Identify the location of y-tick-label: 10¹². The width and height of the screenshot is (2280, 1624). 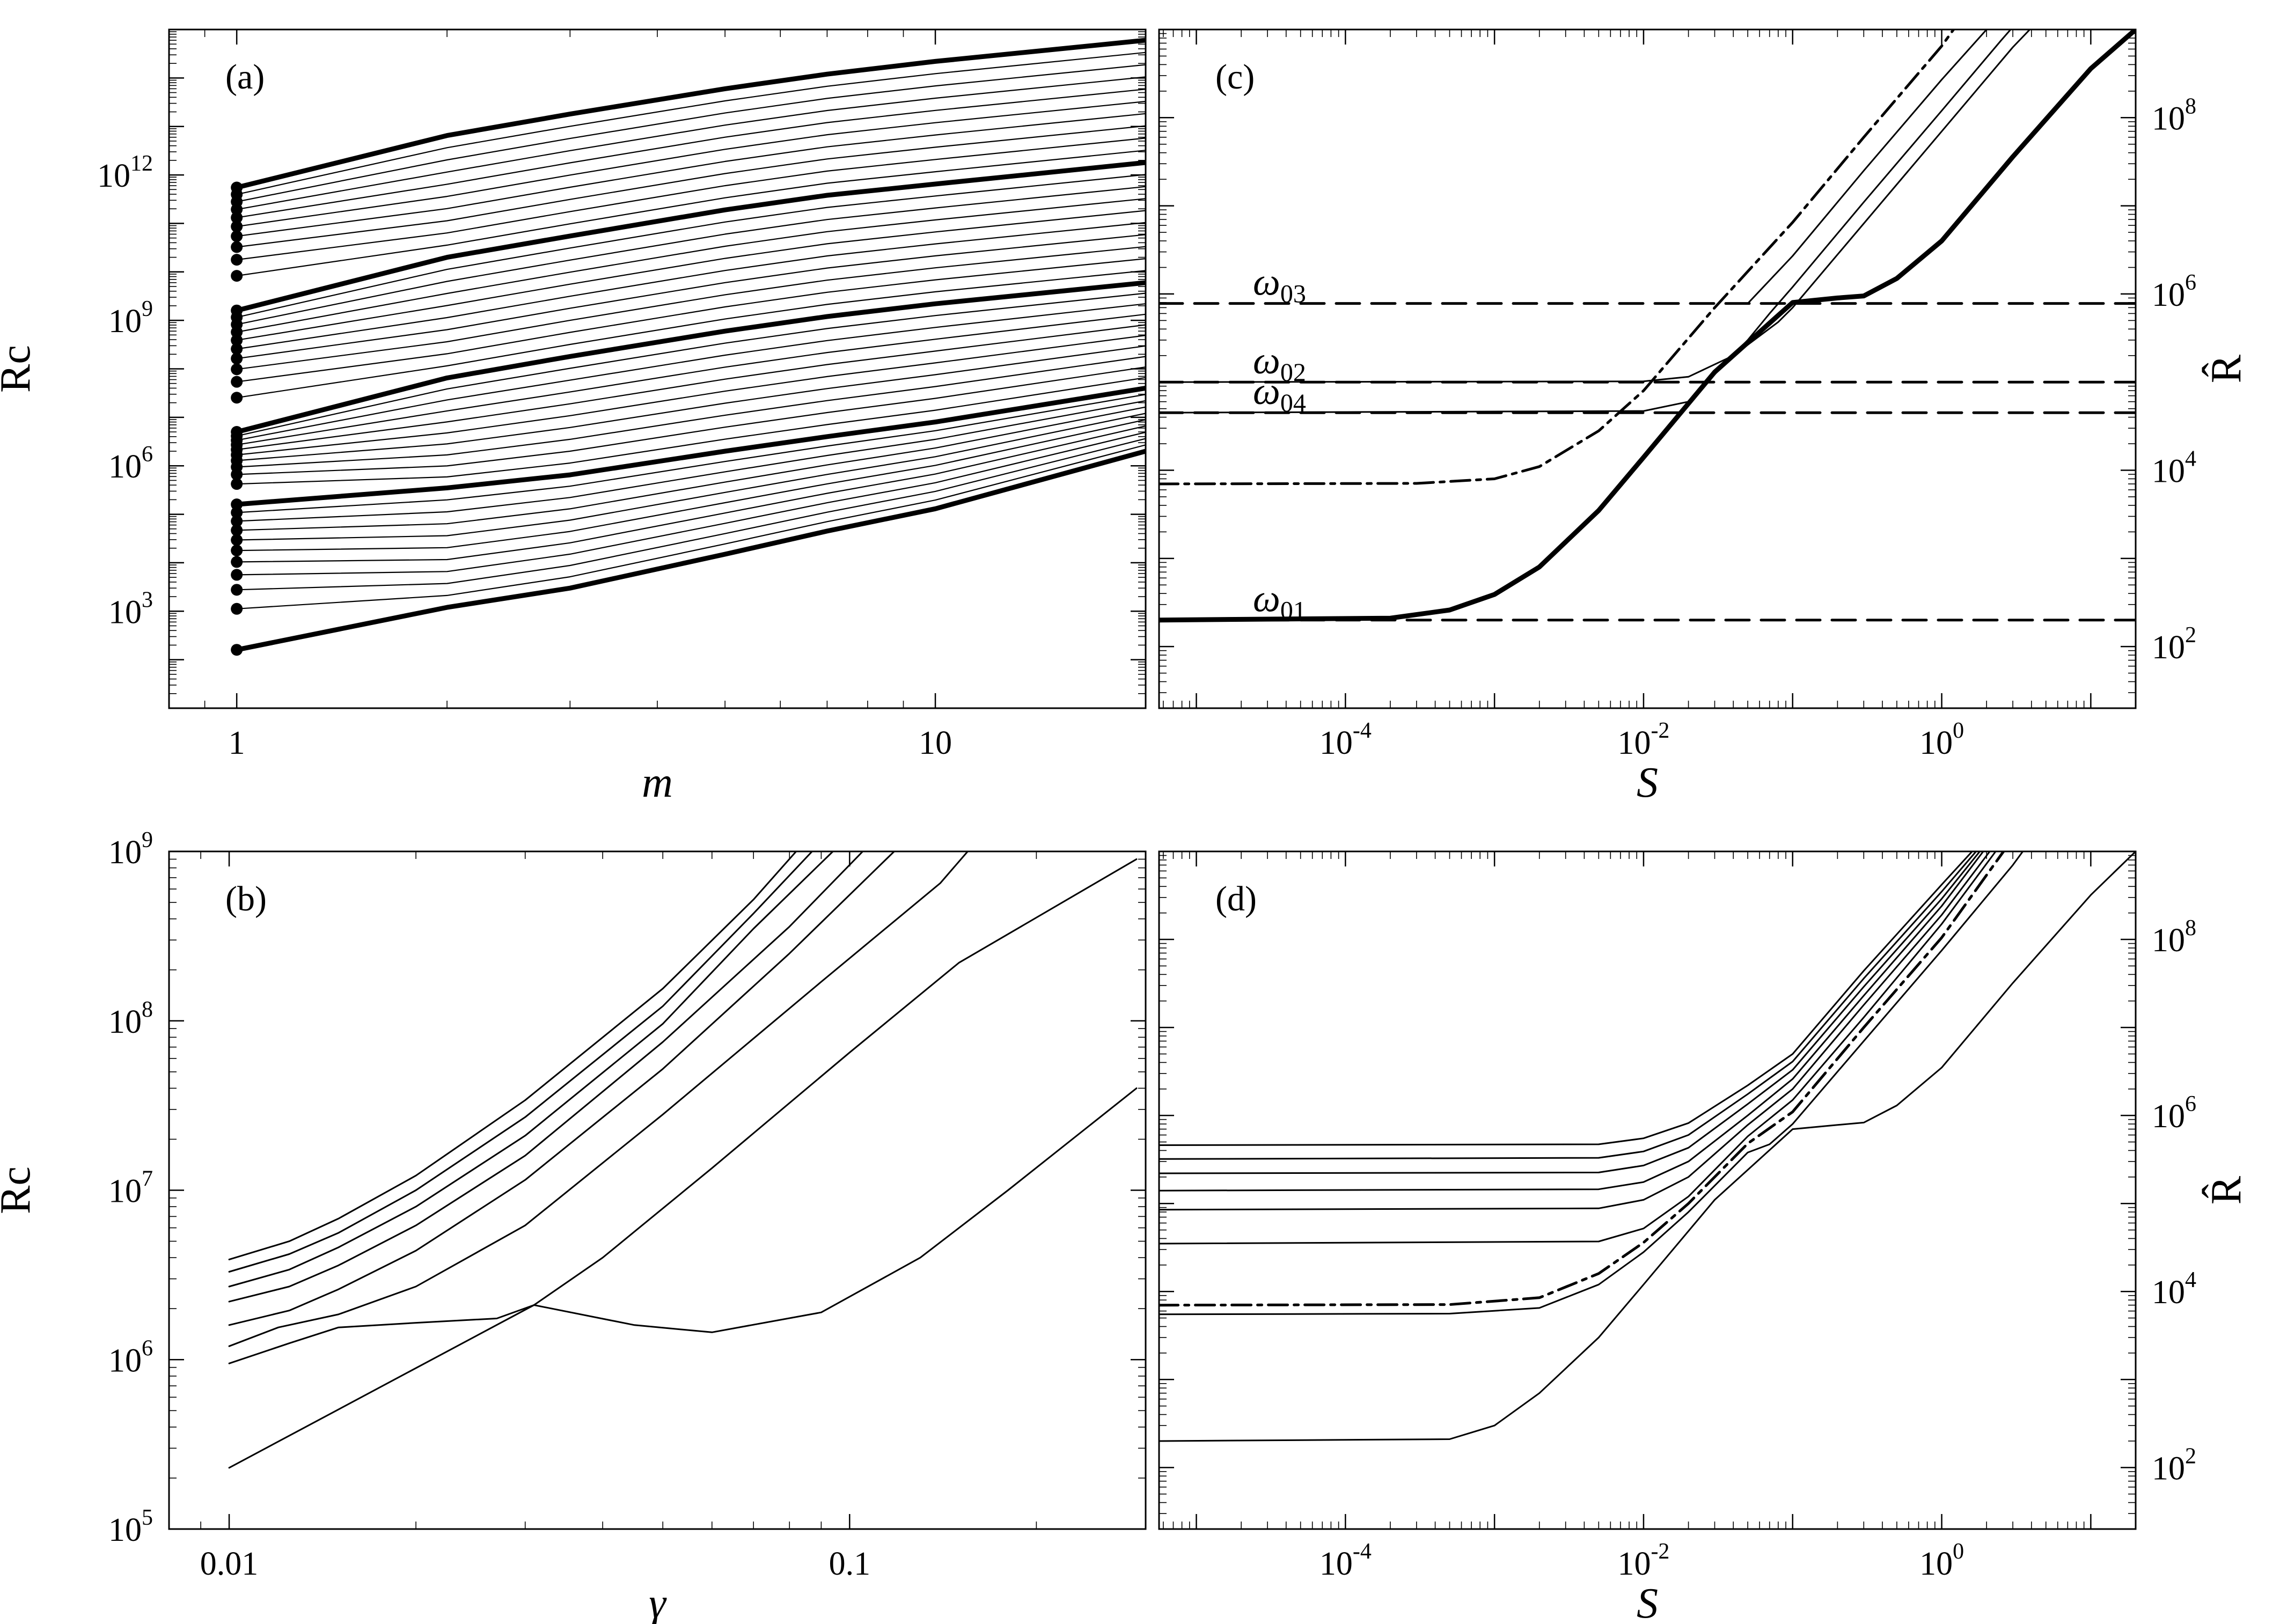
(125, 172).